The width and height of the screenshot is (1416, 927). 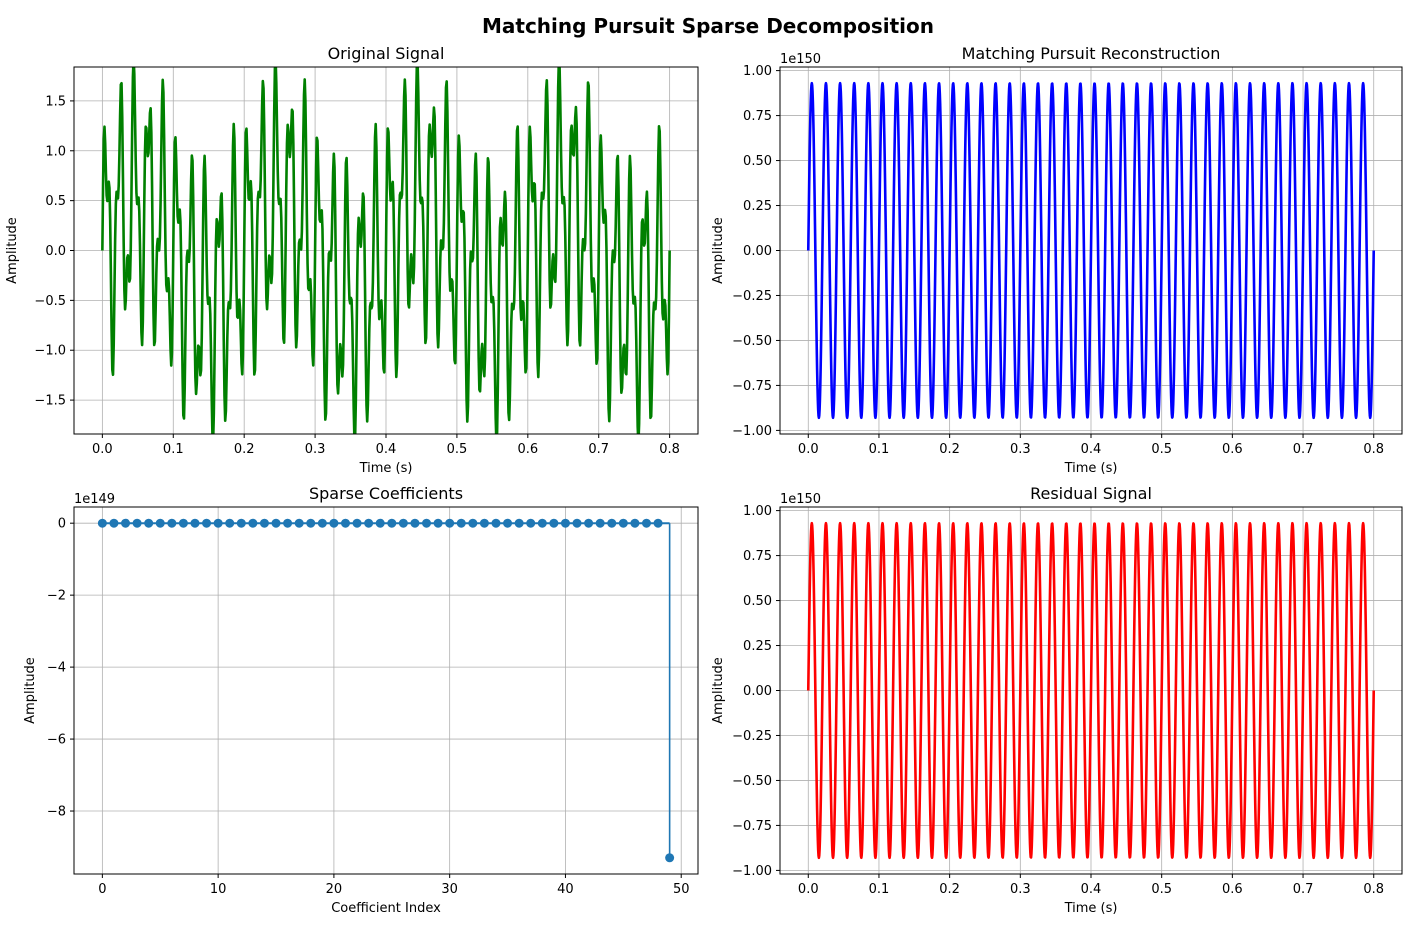 I want to click on x-tick-label: 50, so click(x=681, y=889).